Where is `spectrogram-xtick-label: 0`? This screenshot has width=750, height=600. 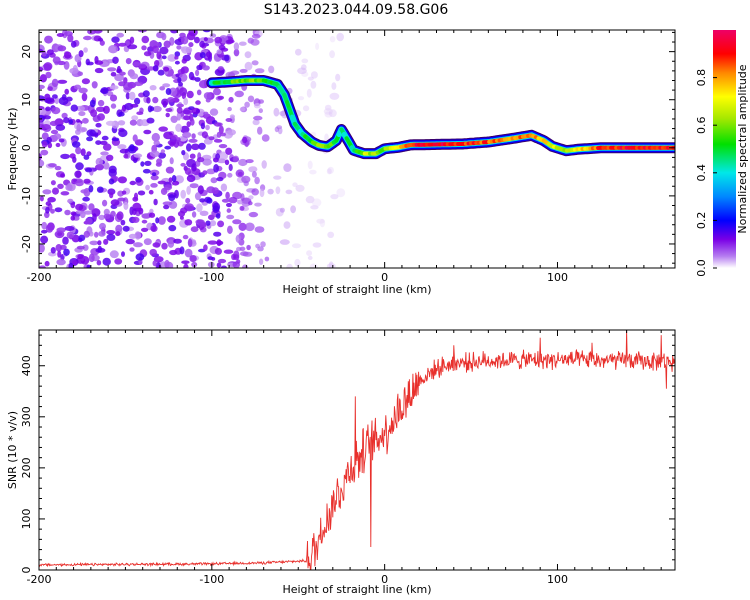 spectrogram-xtick-label: 0 is located at coordinates (384, 277).